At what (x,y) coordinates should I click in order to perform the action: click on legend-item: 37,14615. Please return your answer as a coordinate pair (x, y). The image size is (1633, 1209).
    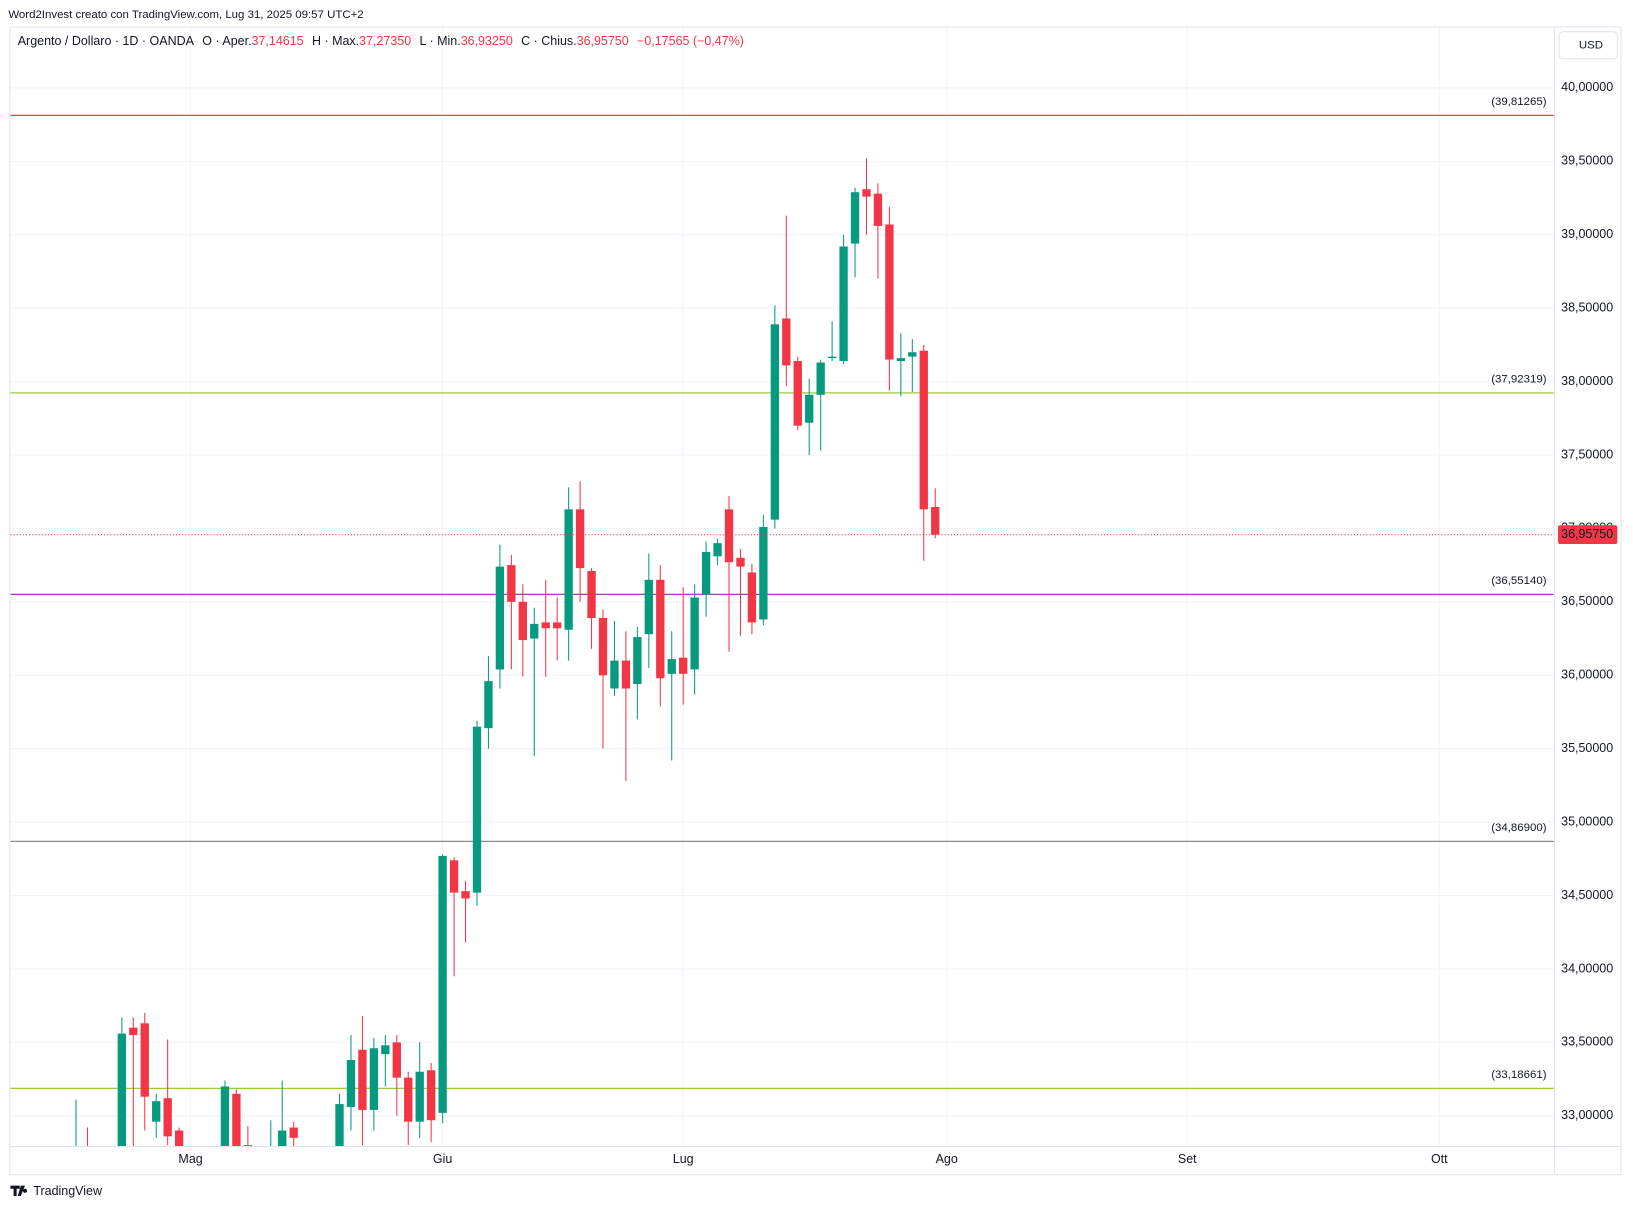
    Looking at the image, I should click on (278, 41).